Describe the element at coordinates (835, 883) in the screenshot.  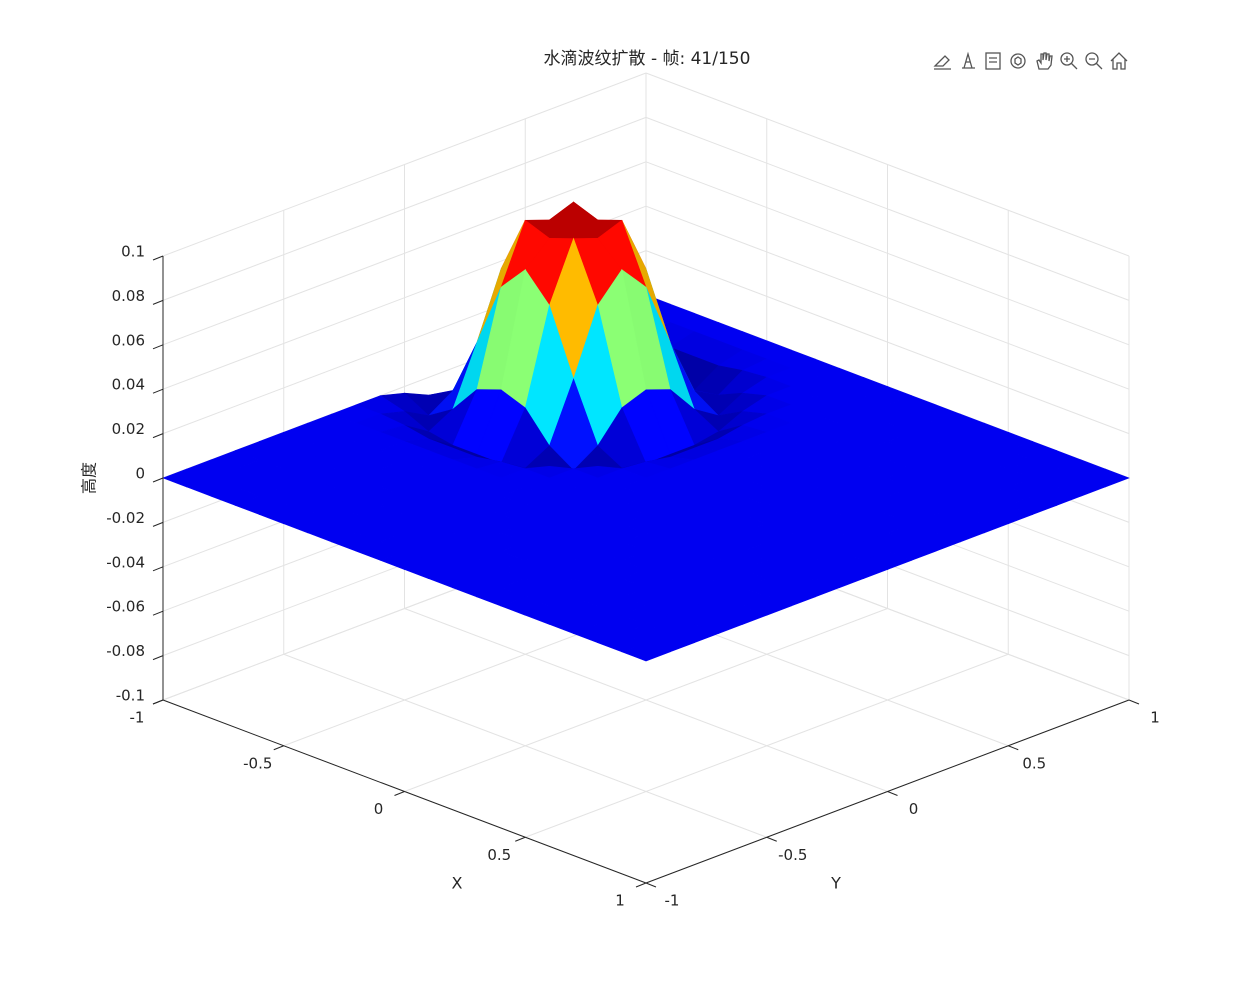
I see `y-axis-label: Y` at that location.